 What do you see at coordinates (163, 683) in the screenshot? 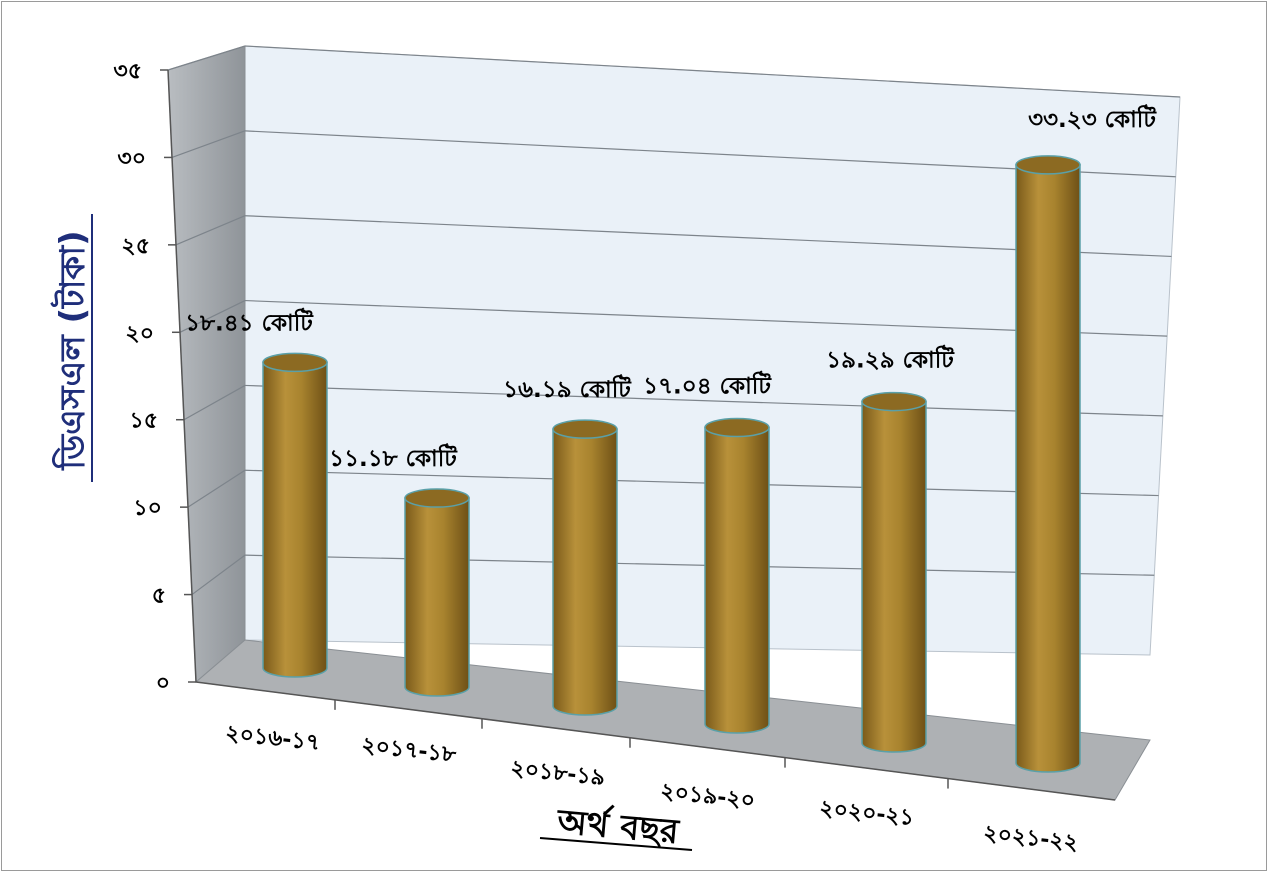
I see `y-tick-label: ০` at bounding box center [163, 683].